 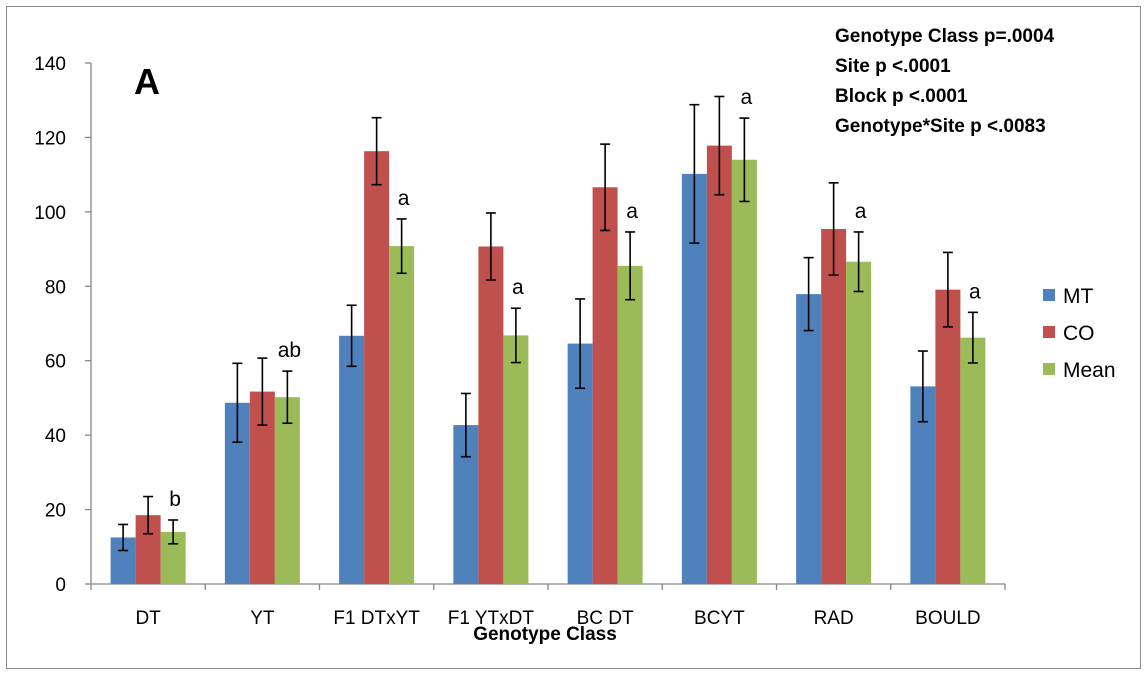 What do you see at coordinates (719, 618) in the screenshot?
I see `x-tick-label: BCYT` at bounding box center [719, 618].